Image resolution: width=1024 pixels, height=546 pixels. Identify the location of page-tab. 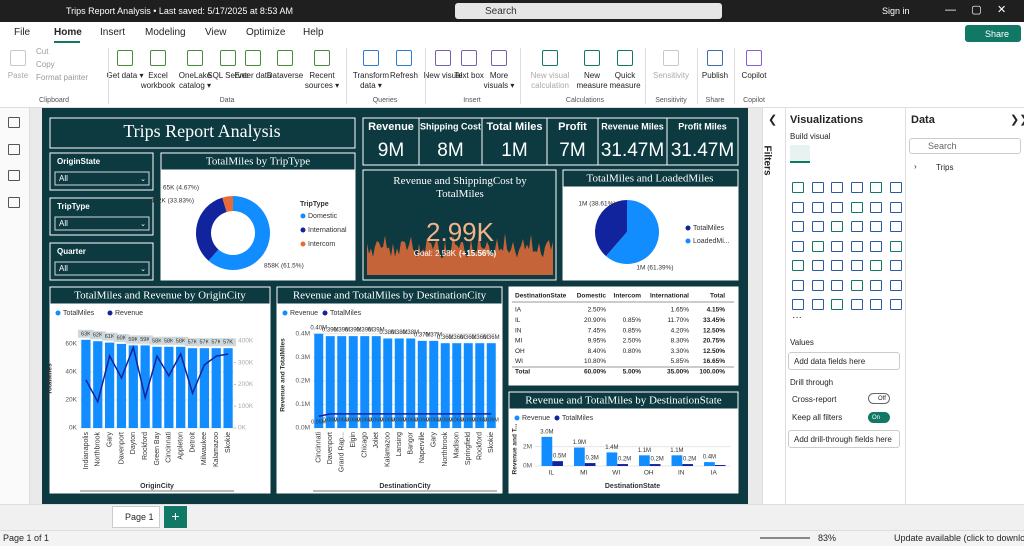
(136, 517).